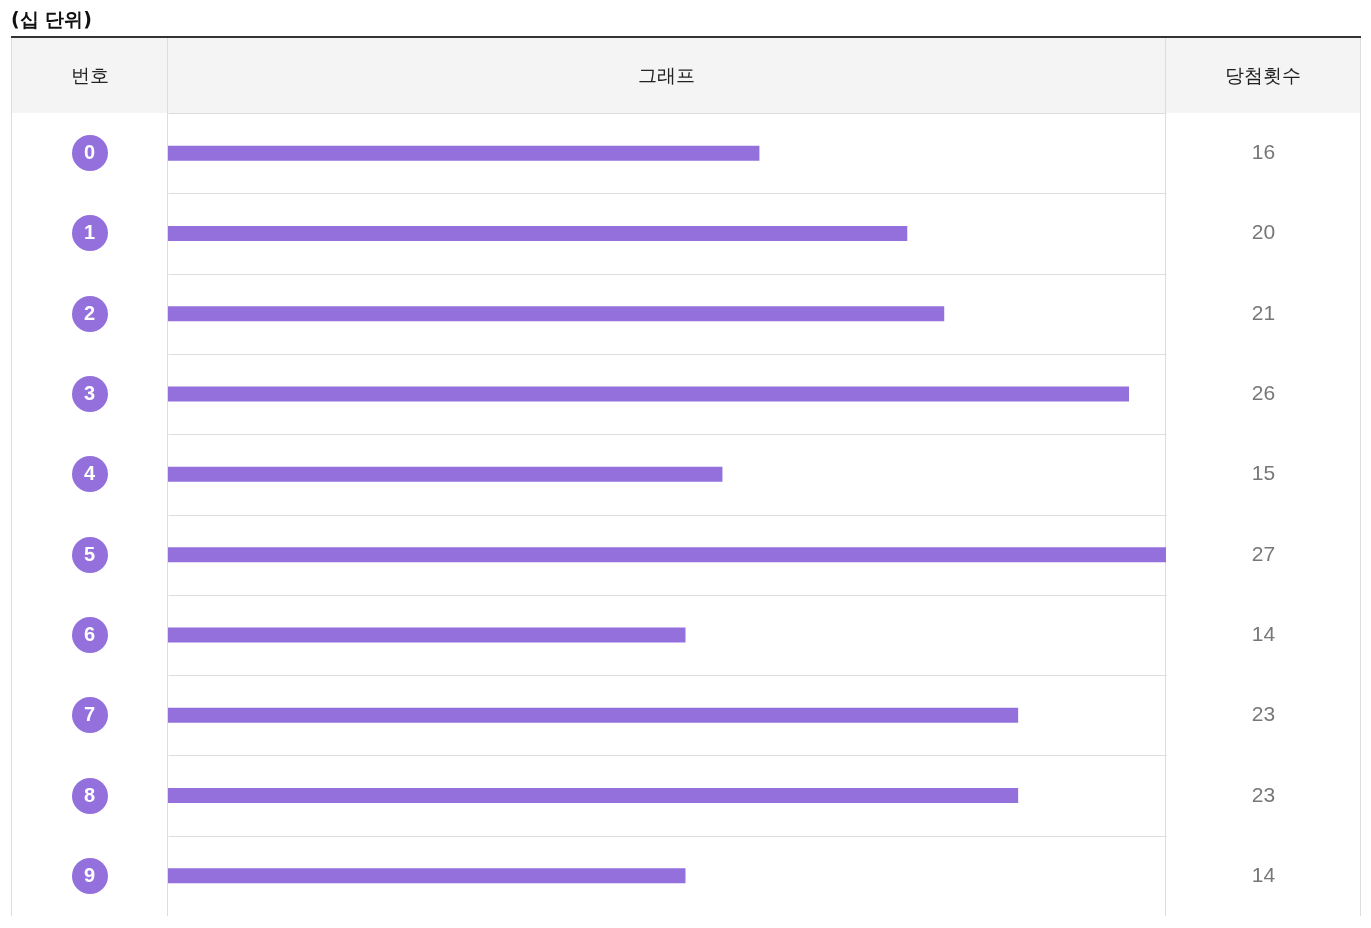  Describe the element at coordinates (1263, 312) in the screenshot. I see `data-label: 21` at that location.